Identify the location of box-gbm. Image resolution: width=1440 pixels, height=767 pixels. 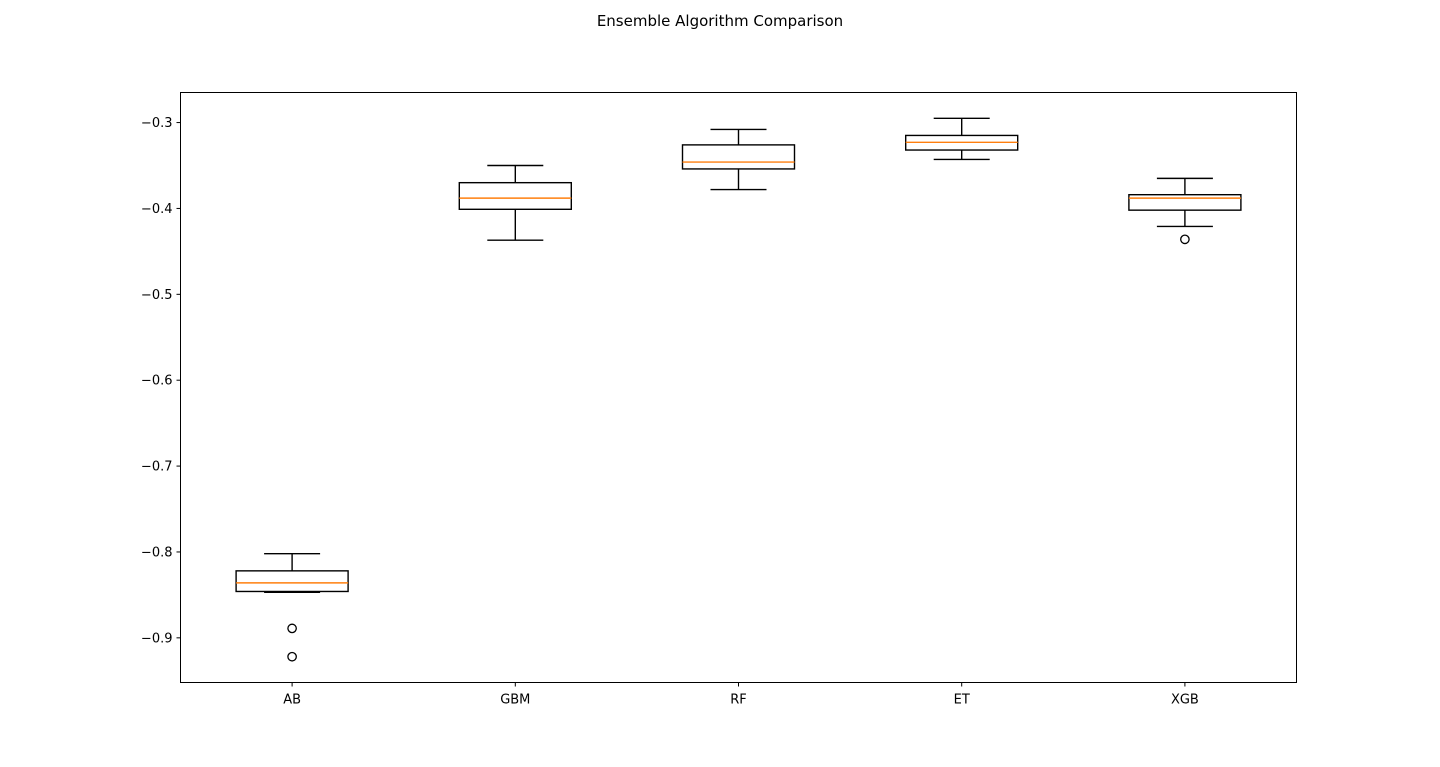
(515, 202).